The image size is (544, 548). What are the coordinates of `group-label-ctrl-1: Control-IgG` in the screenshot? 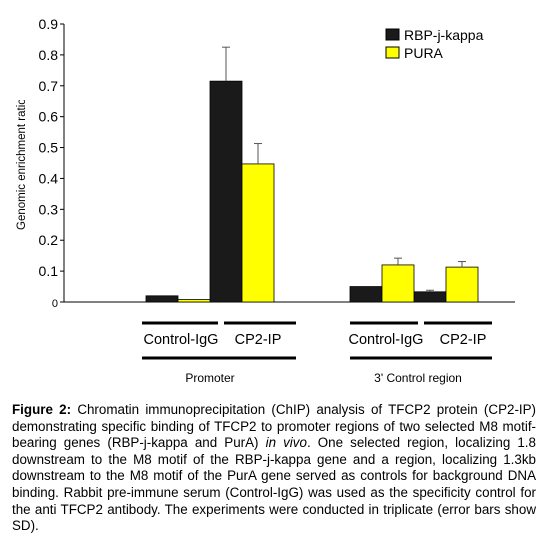 It's located at (181, 340).